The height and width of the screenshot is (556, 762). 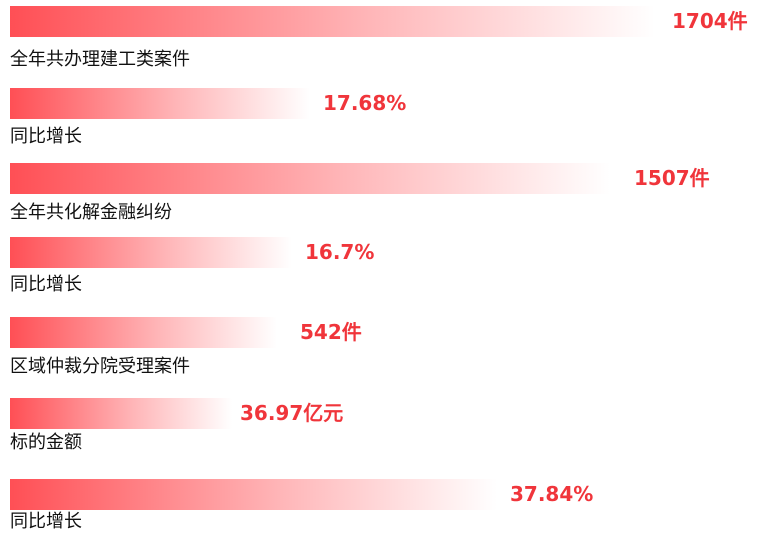 What do you see at coordinates (91, 212) in the screenshot?
I see `label: 全年共化解金融纠纷` at bounding box center [91, 212].